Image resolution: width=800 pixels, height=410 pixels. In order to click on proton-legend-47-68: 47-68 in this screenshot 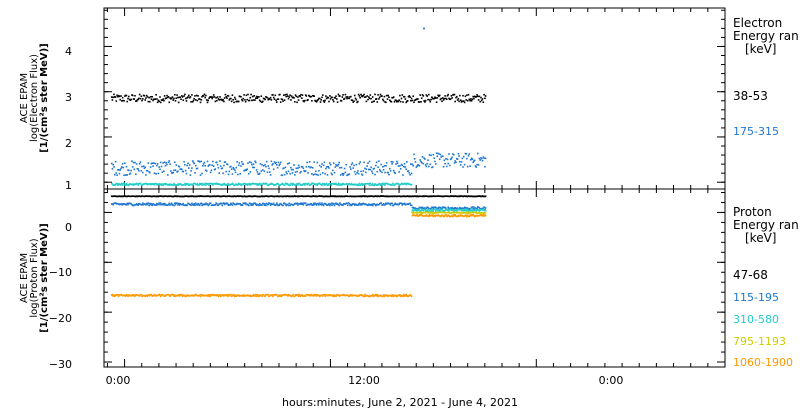, I will do `click(750, 275)`.